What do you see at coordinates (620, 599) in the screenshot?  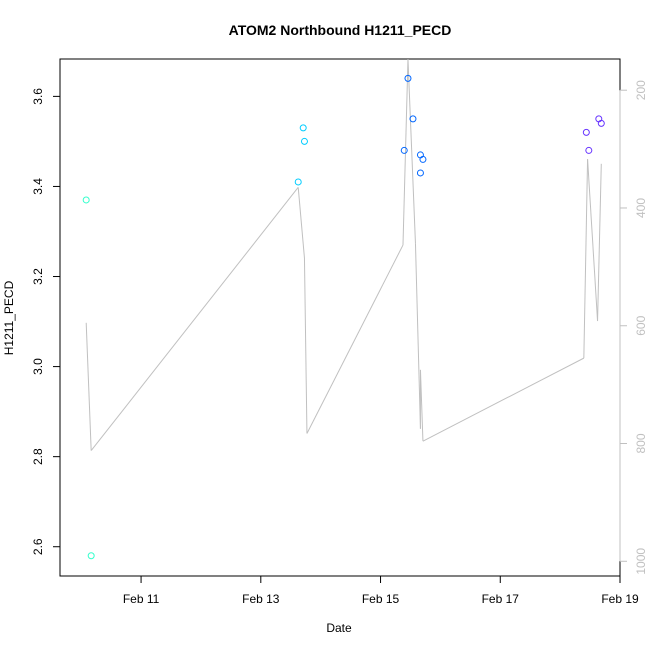 I see `x-tick-label: Feb 19` at bounding box center [620, 599].